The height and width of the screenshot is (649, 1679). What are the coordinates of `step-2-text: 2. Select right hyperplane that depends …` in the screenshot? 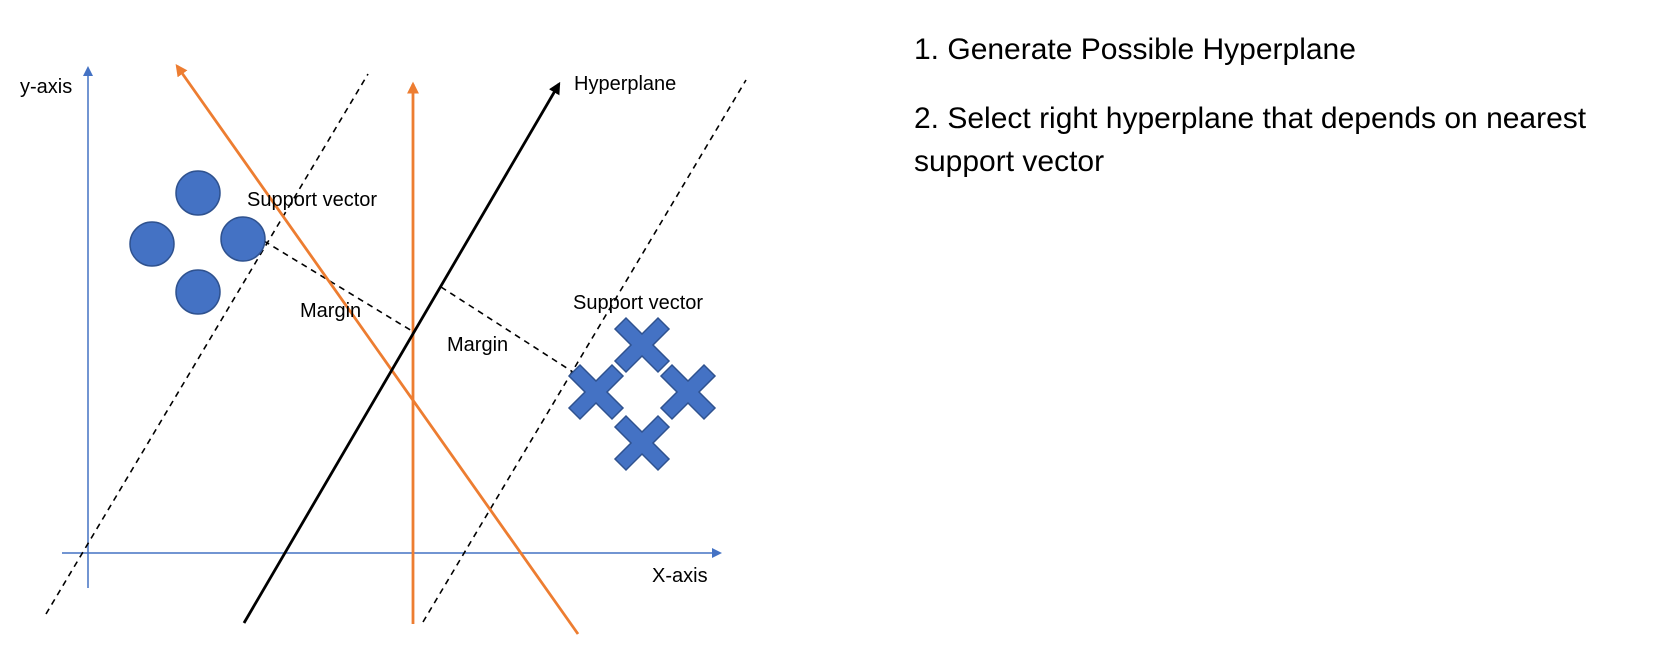 It's located at (1250, 140).